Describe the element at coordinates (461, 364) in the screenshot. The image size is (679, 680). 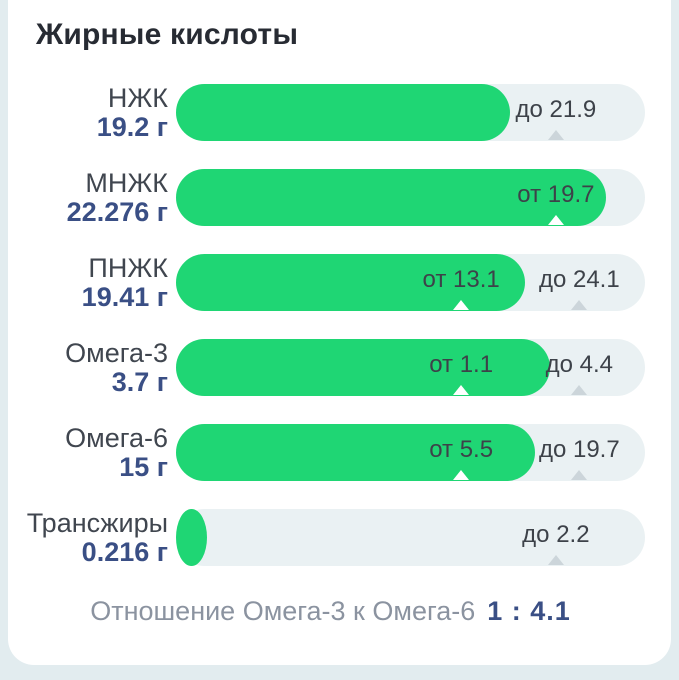
I see `norm-limit-label: от 1.1` at that location.